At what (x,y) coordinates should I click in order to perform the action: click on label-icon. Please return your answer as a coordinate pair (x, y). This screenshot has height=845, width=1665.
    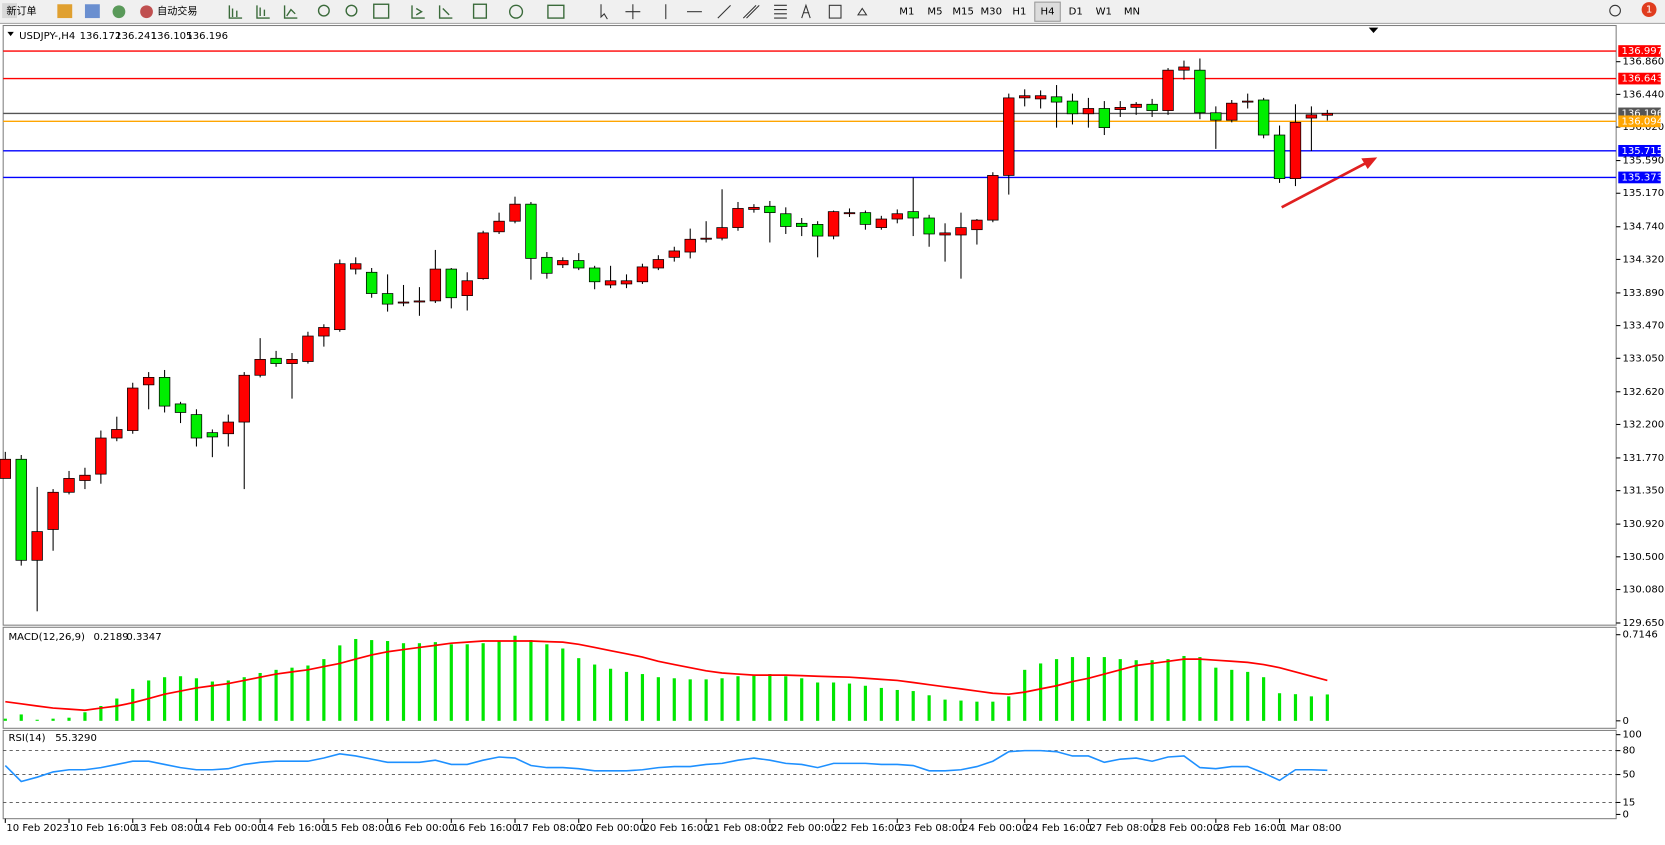
    Looking at the image, I should click on (835, 11).